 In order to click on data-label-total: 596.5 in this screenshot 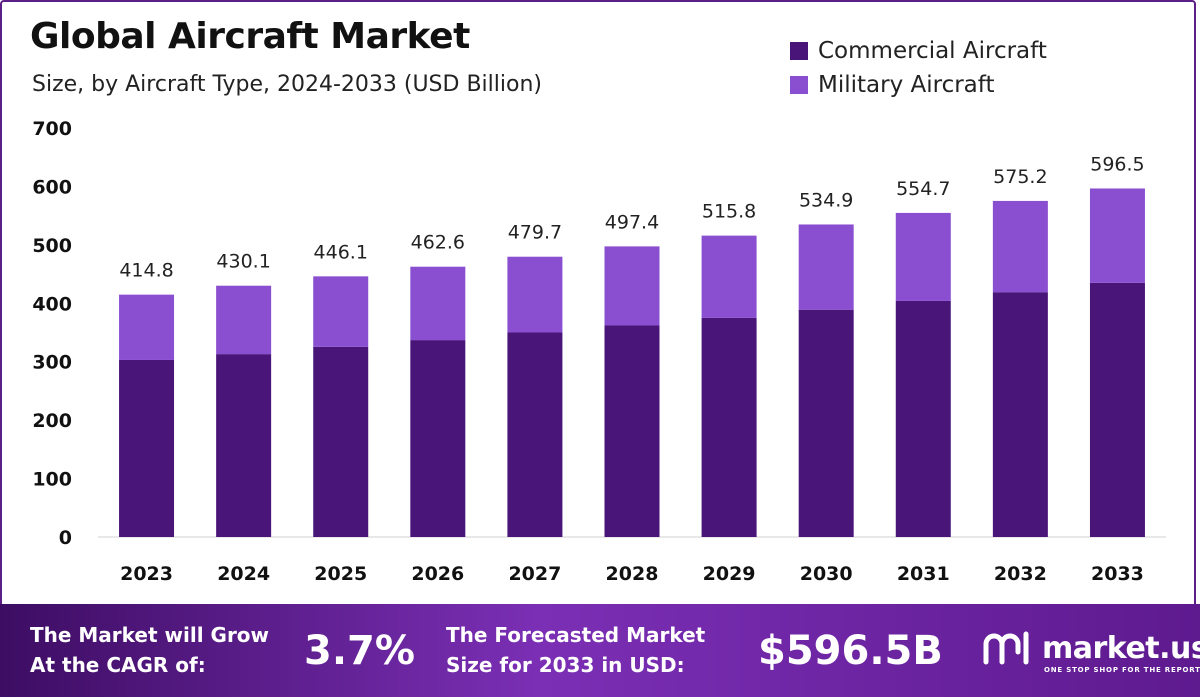, I will do `click(1117, 164)`.